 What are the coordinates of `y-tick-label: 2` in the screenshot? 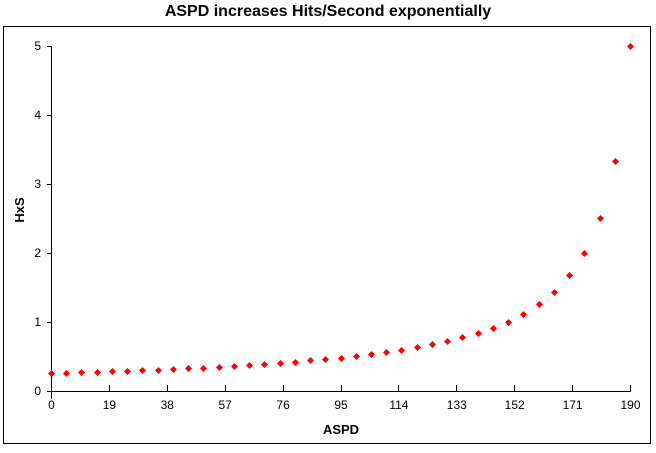 It's located at (37, 252).